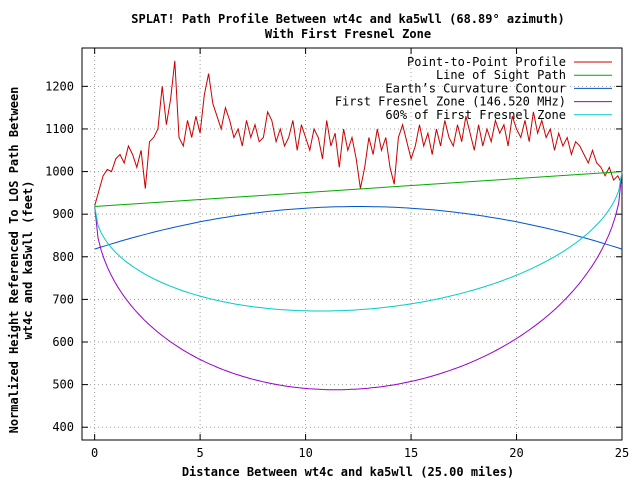 This screenshot has width=640, height=480. What do you see at coordinates (63, 385) in the screenshot?
I see `y-tick-label: 500` at bounding box center [63, 385].